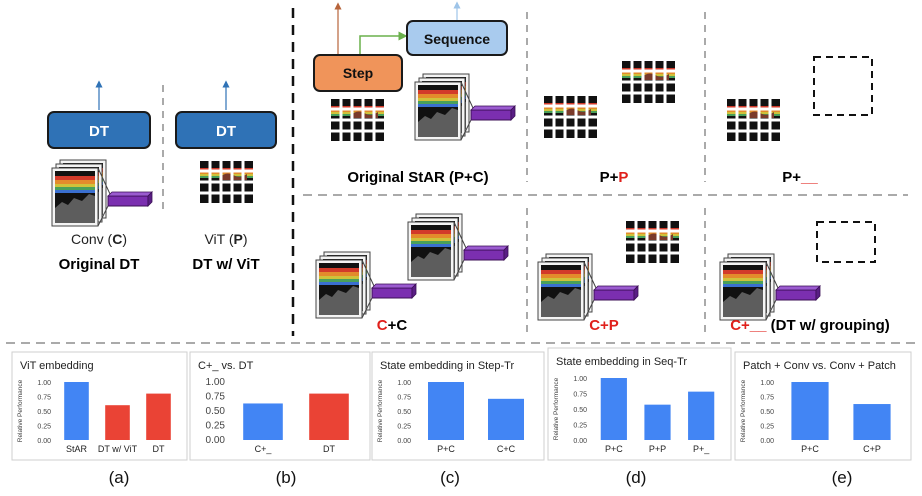  What do you see at coordinates (872, 449) in the screenshot?
I see `x-tick-label: C+P` at bounding box center [872, 449].